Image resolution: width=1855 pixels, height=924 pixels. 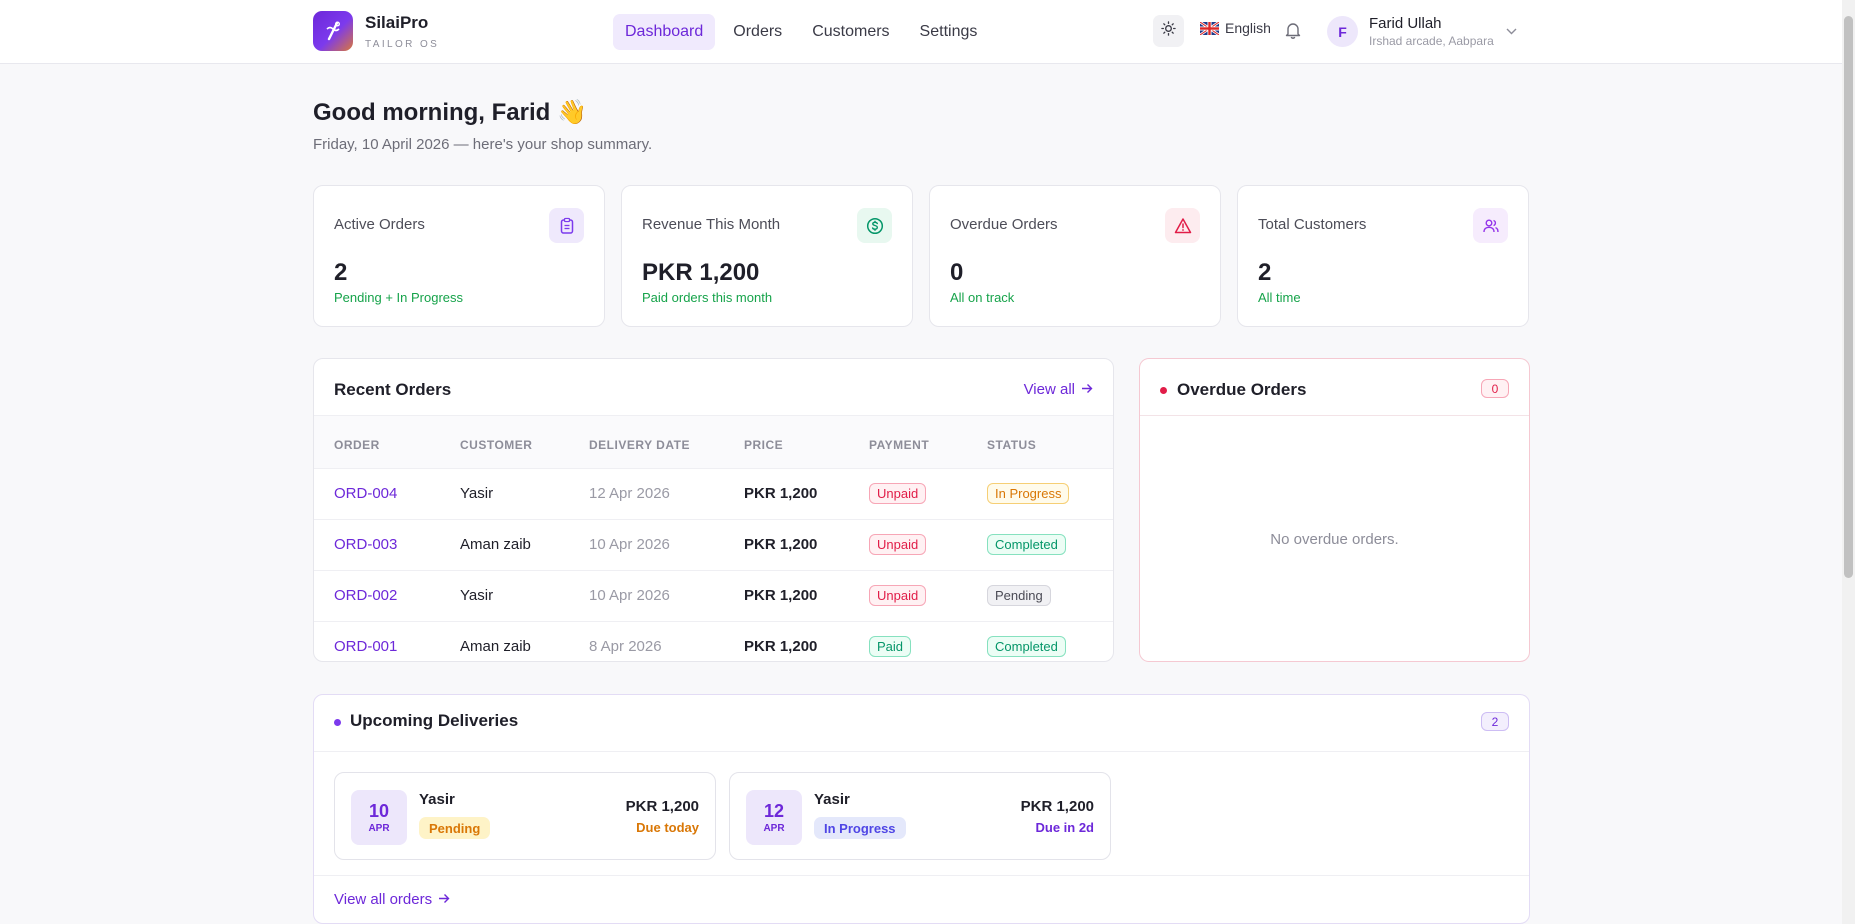 I want to click on customer-name: Yasir, so click(x=477, y=595).